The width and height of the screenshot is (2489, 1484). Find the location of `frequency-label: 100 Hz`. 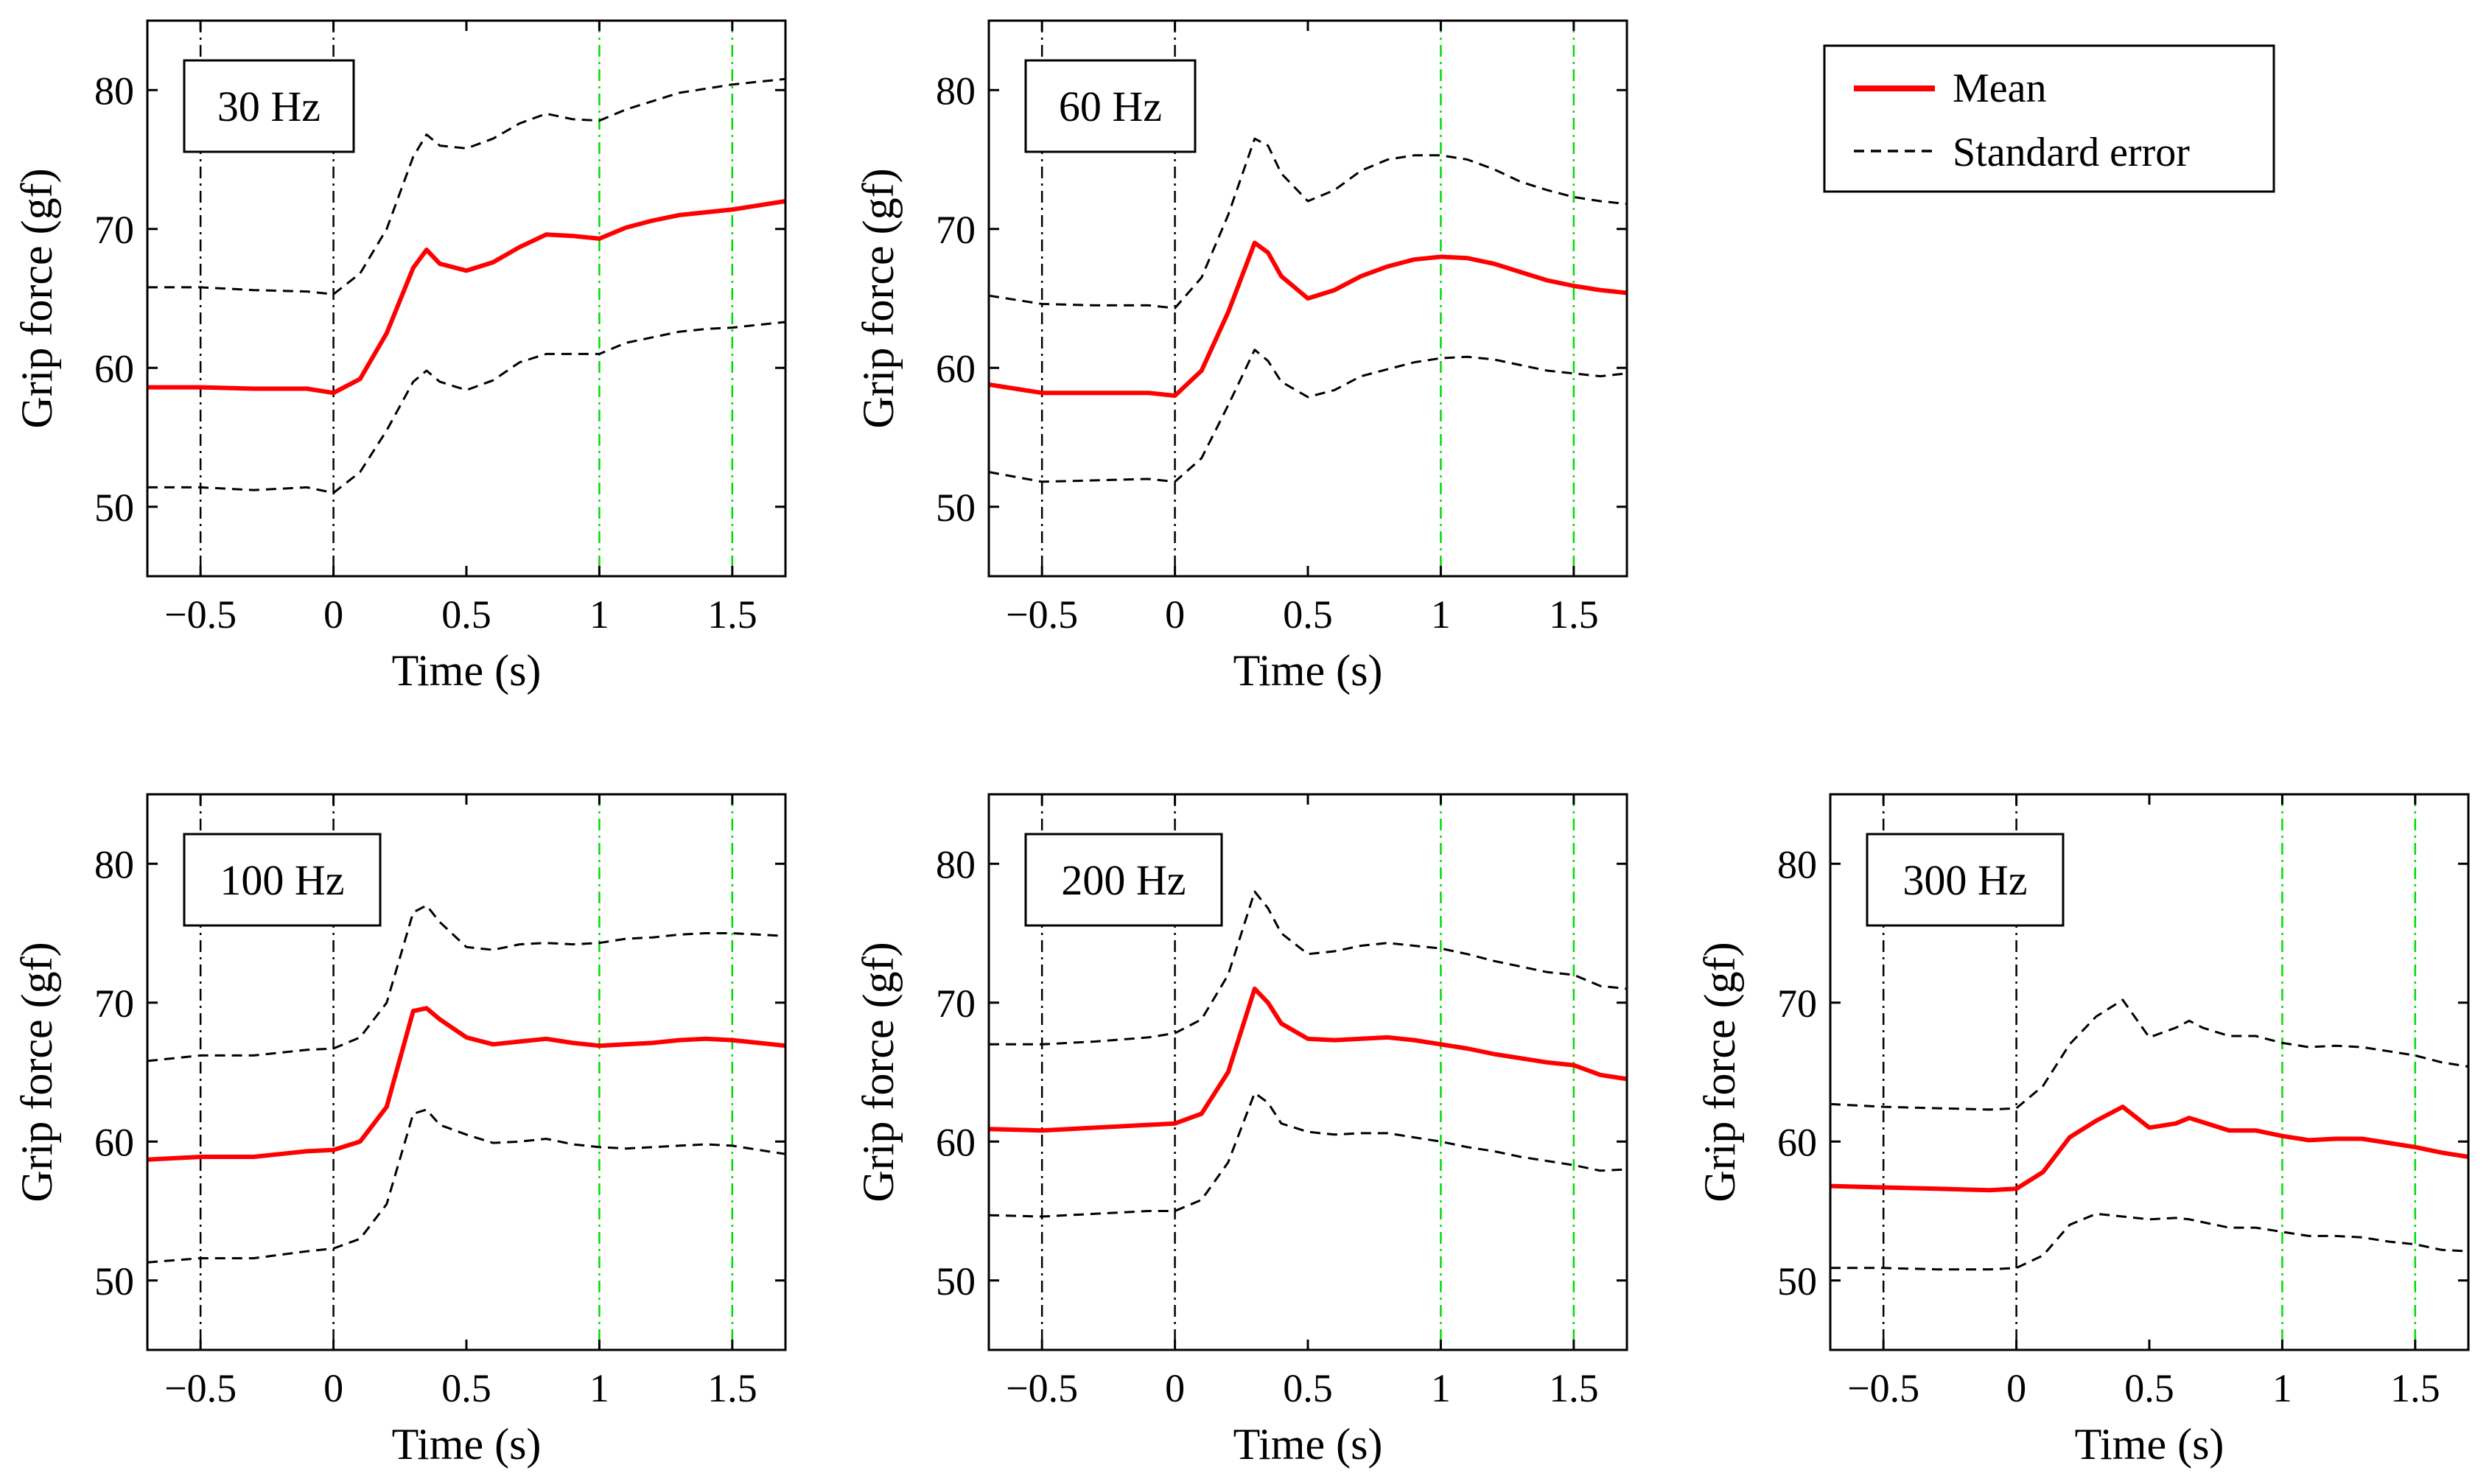

frequency-label: 100 Hz is located at coordinates (282, 880).